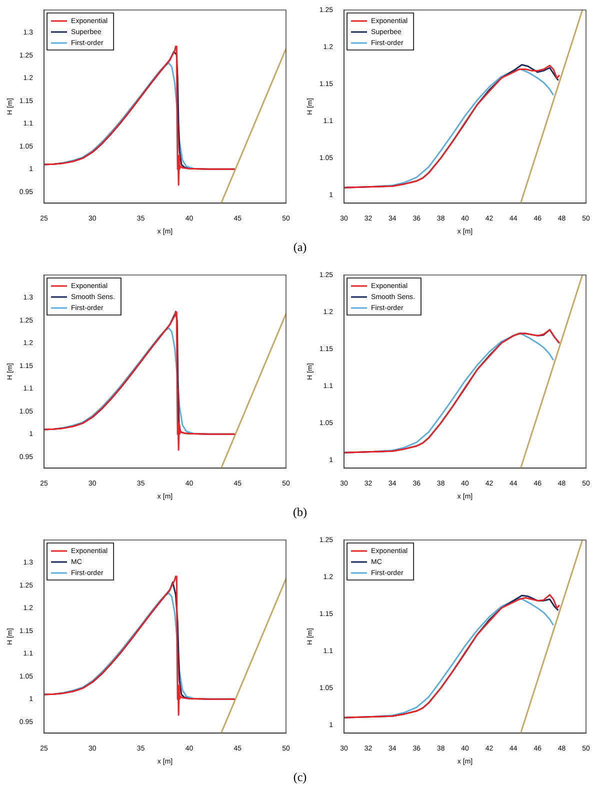 The image size is (600, 800). What do you see at coordinates (300, 777) in the screenshot?
I see `text: (c)` at bounding box center [300, 777].